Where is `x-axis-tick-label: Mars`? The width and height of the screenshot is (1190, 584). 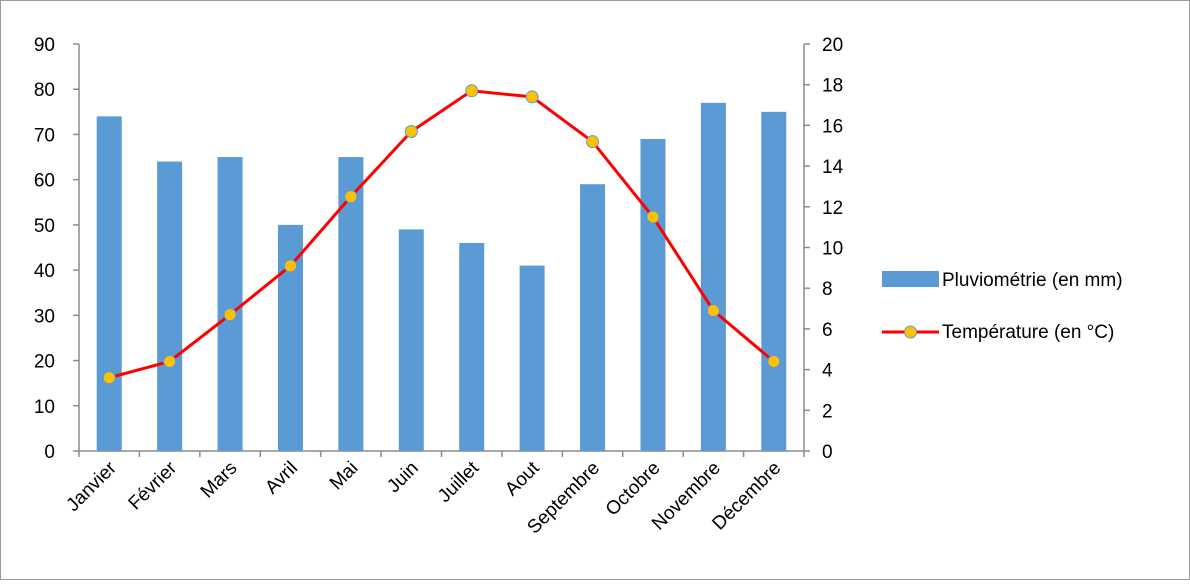 x-axis-tick-label: Mars is located at coordinates (219, 480).